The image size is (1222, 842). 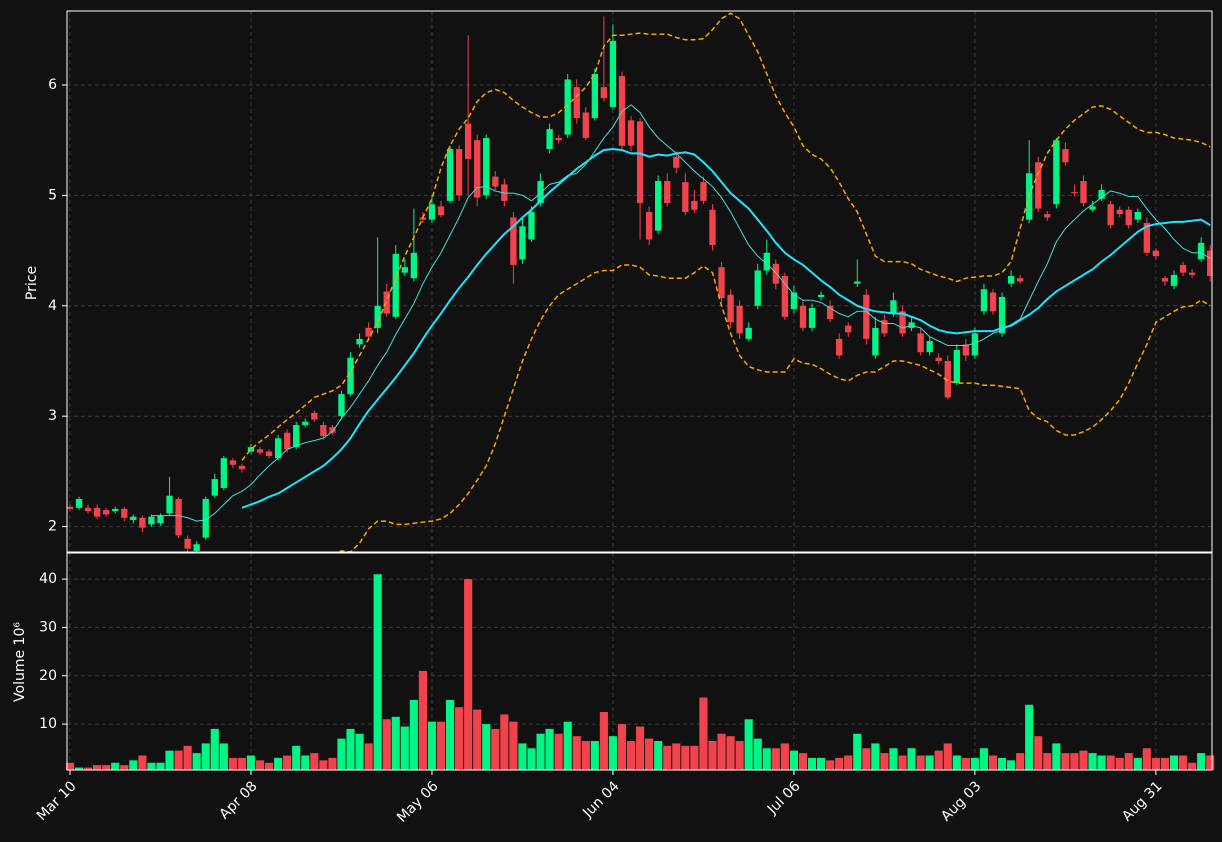 What do you see at coordinates (48, 676) in the screenshot?
I see `y-tick-label: 20` at bounding box center [48, 676].